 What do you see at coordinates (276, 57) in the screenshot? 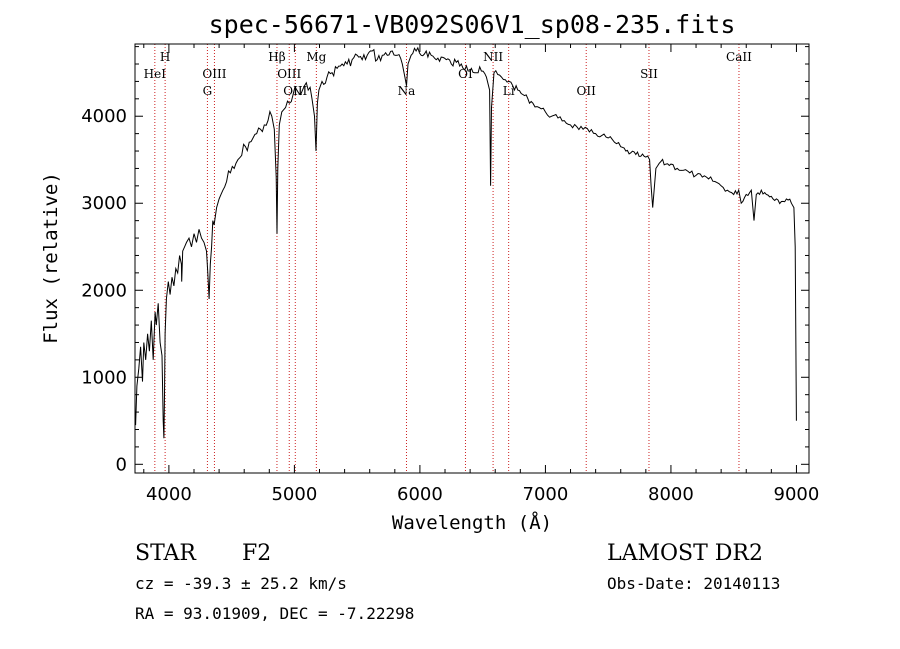
I see `line-label-4: Hβ` at bounding box center [276, 57].